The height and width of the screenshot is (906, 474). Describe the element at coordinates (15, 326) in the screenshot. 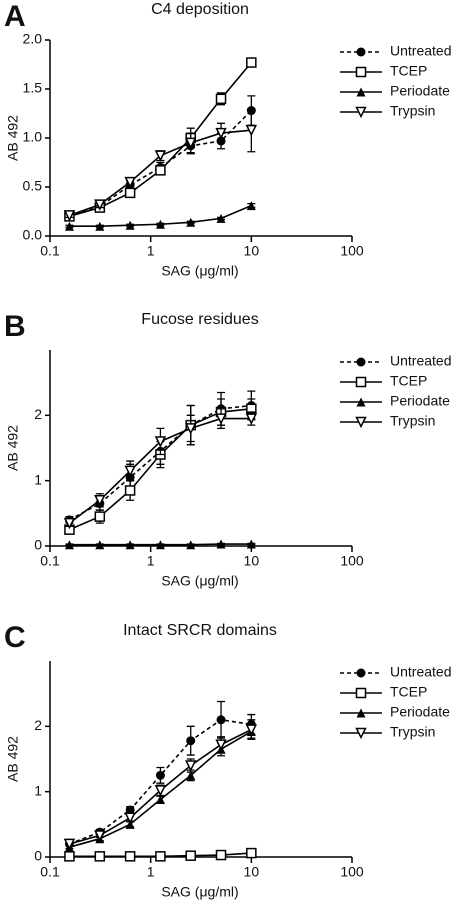

I see `panel-letter: B` at that location.